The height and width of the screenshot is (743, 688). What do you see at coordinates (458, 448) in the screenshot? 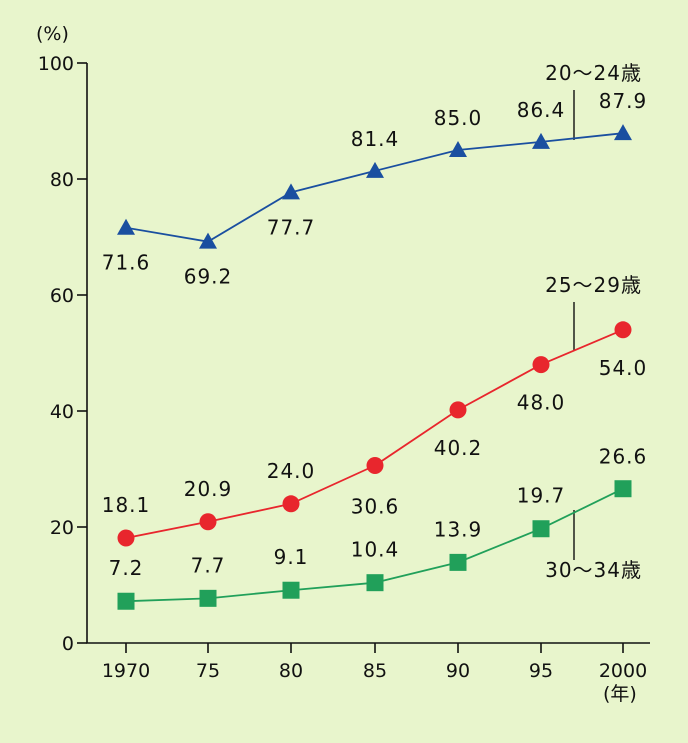
I see `data-label: 40.2` at bounding box center [458, 448].